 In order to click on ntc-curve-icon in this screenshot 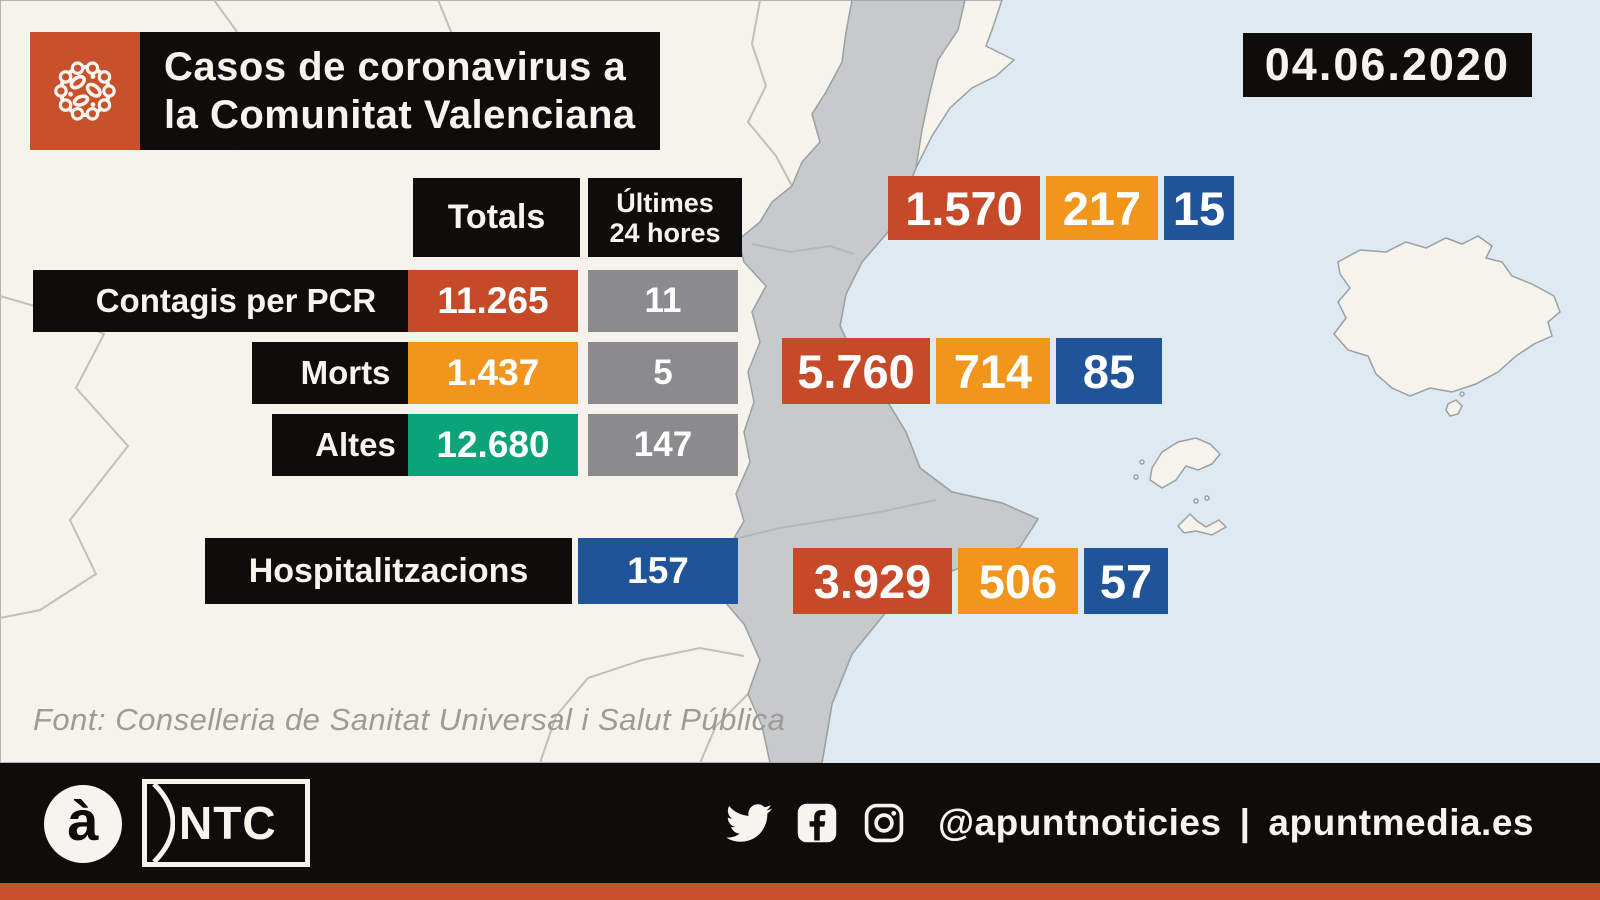, I will do `click(163, 823)`.